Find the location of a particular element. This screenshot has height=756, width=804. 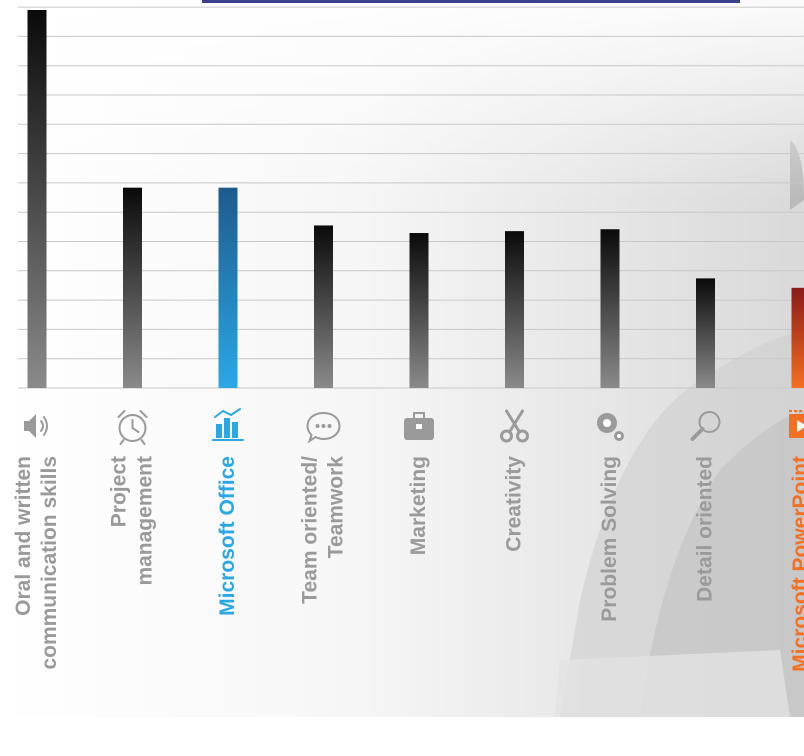

category-label-line: Teamwork is located at coordinates (337, 507).